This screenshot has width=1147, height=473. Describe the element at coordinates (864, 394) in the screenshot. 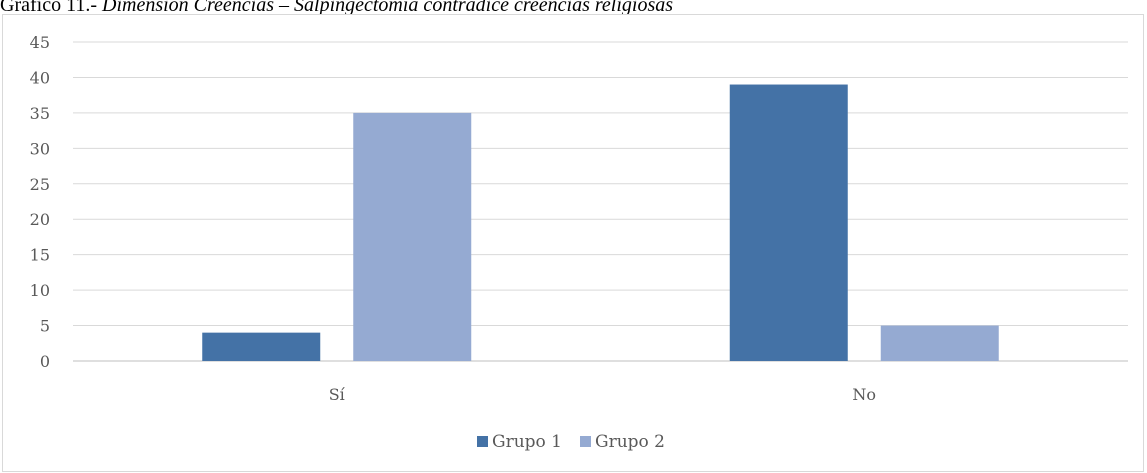

I see `x-category-label: No` at that location.